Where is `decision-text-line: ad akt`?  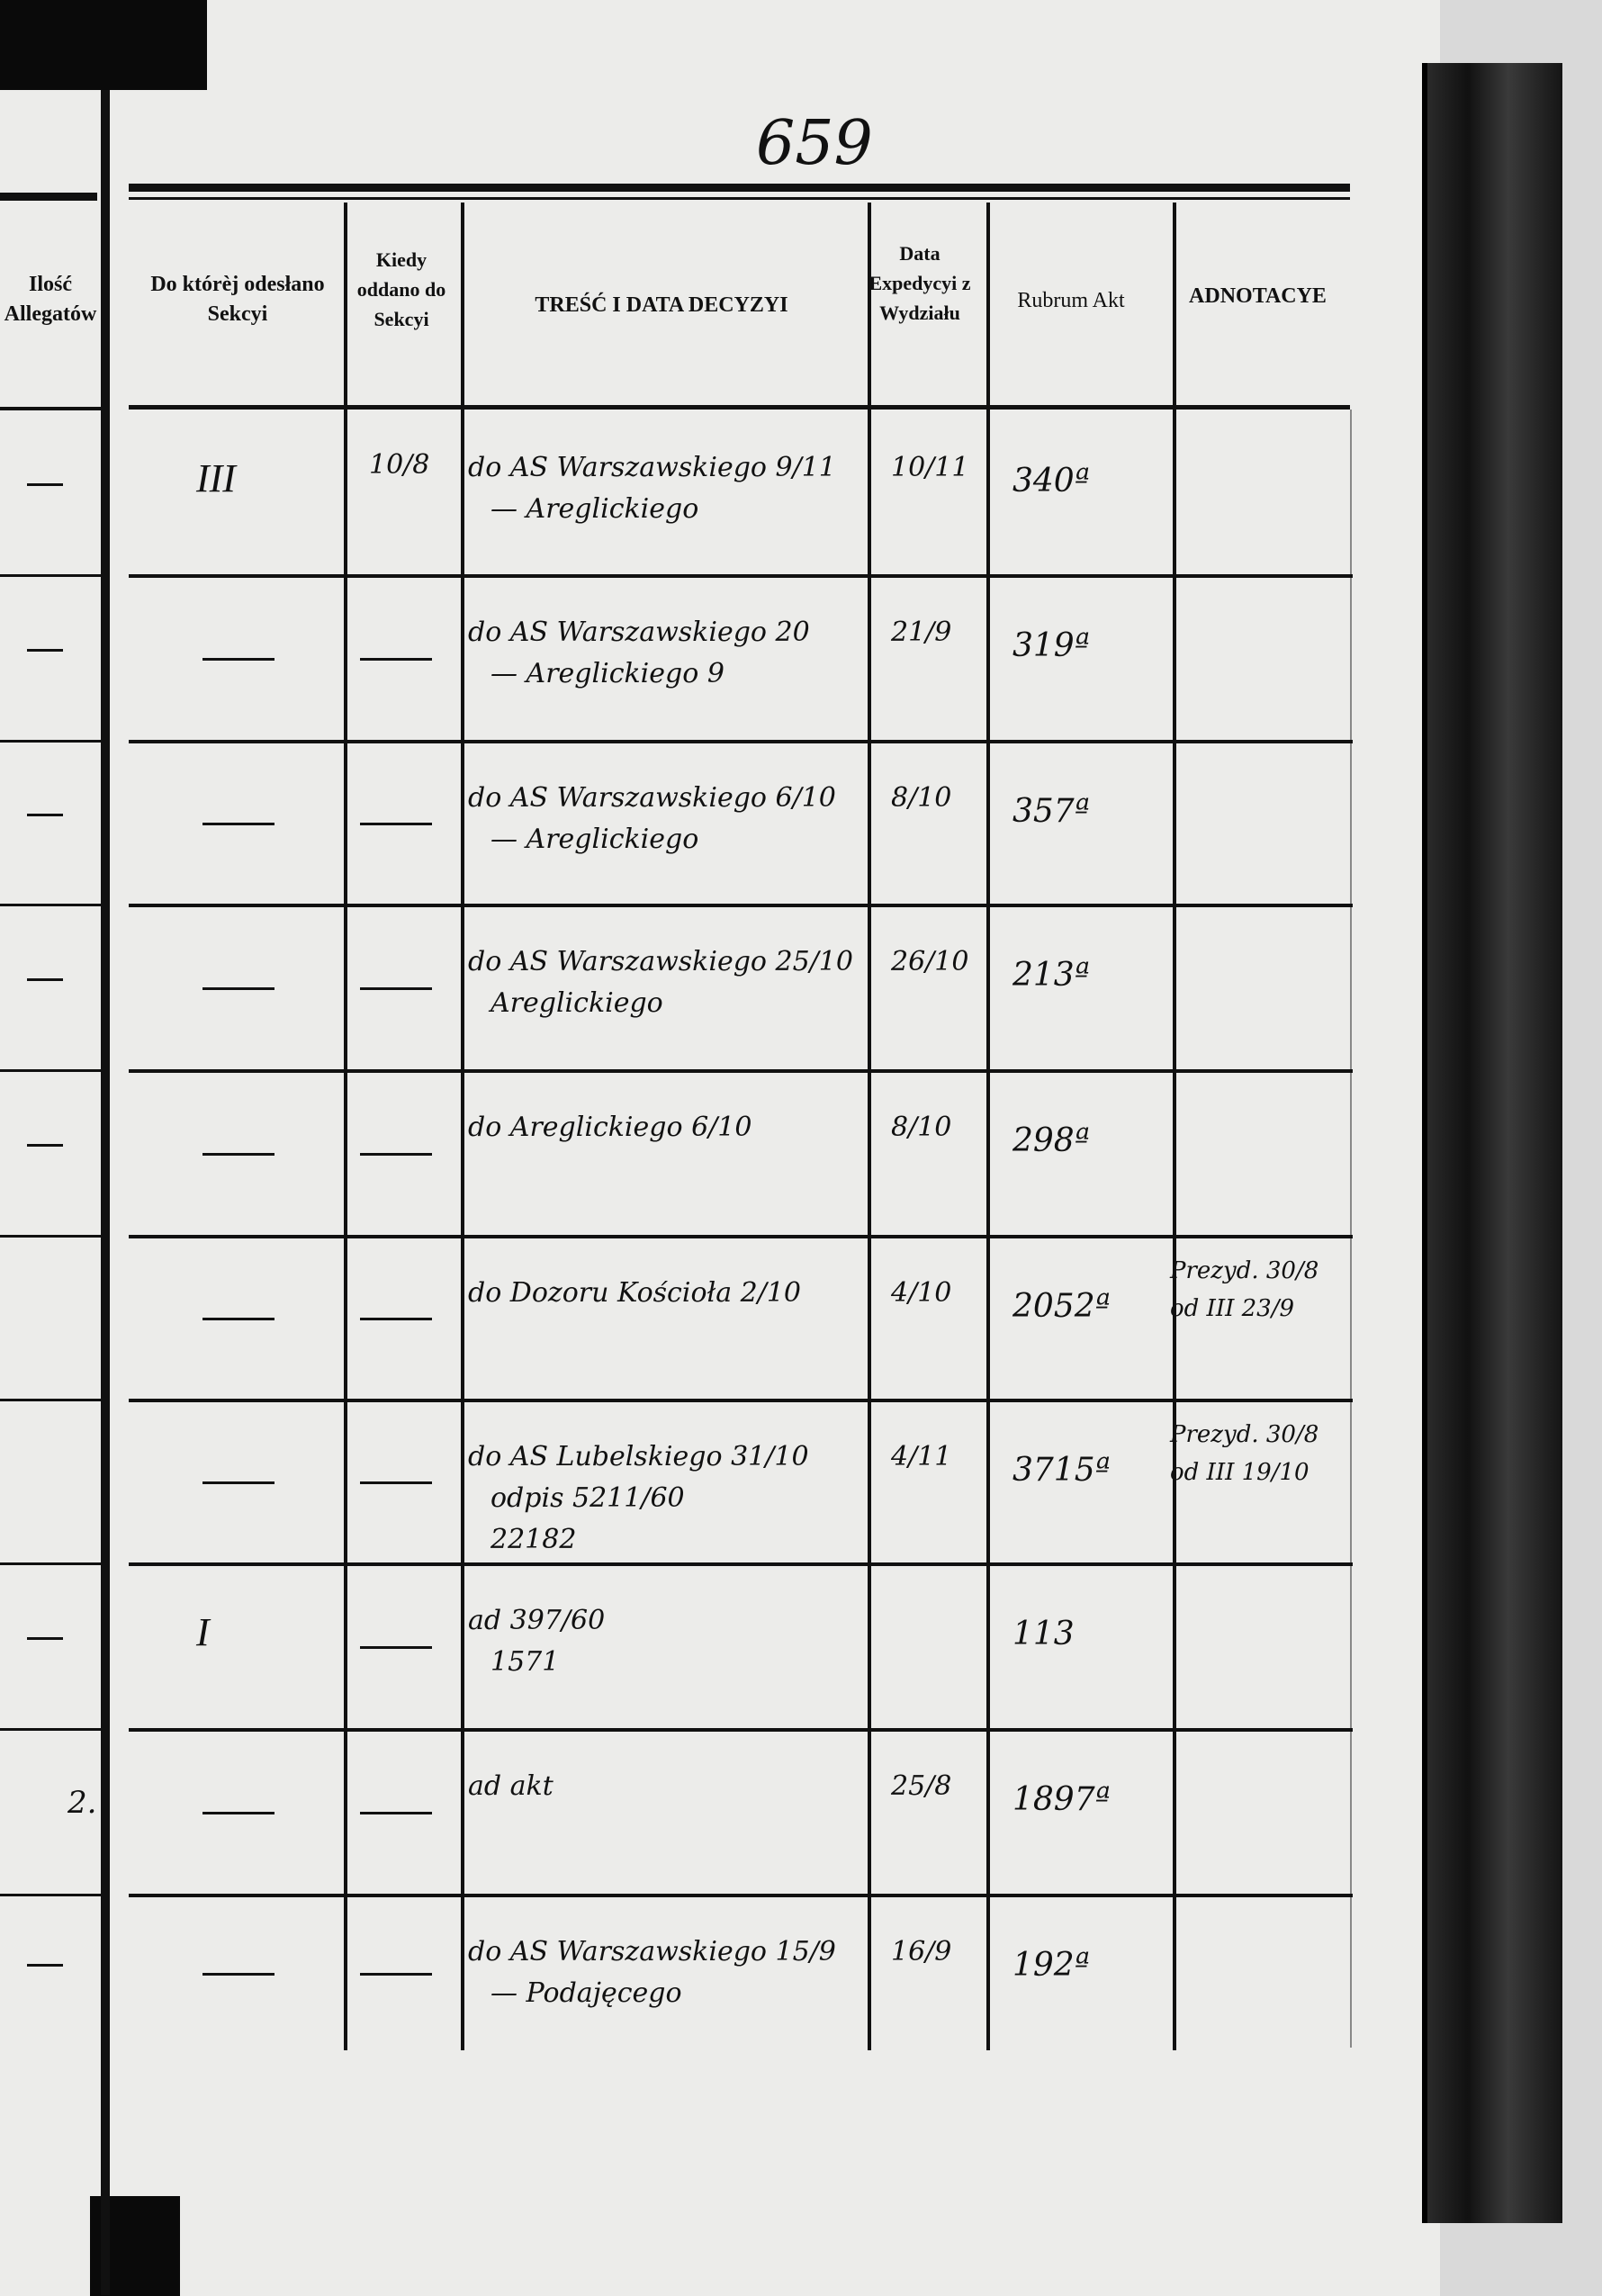 decision-text-line: ad akt is located at coordinates (511, 1786).